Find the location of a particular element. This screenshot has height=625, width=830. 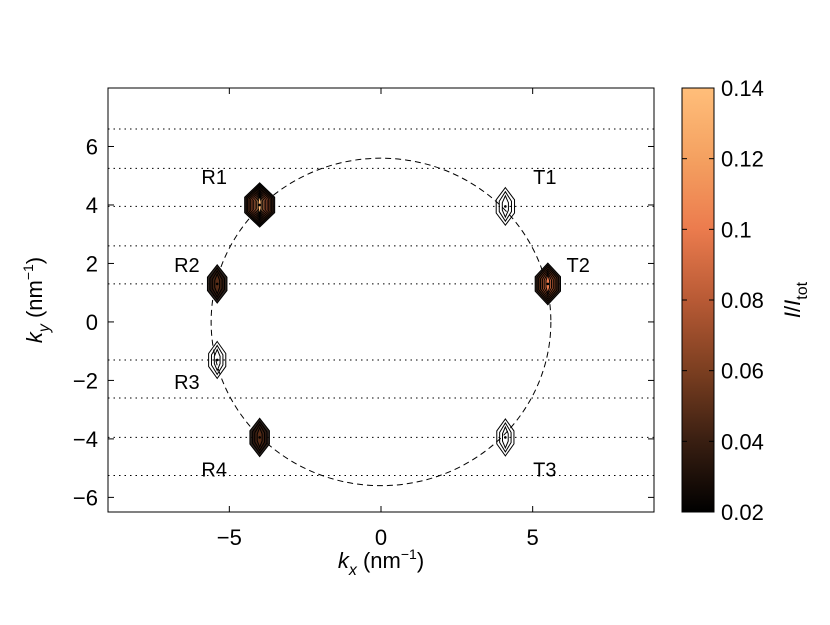

y-tick-label: 6 is located at coordinates (92, 146).